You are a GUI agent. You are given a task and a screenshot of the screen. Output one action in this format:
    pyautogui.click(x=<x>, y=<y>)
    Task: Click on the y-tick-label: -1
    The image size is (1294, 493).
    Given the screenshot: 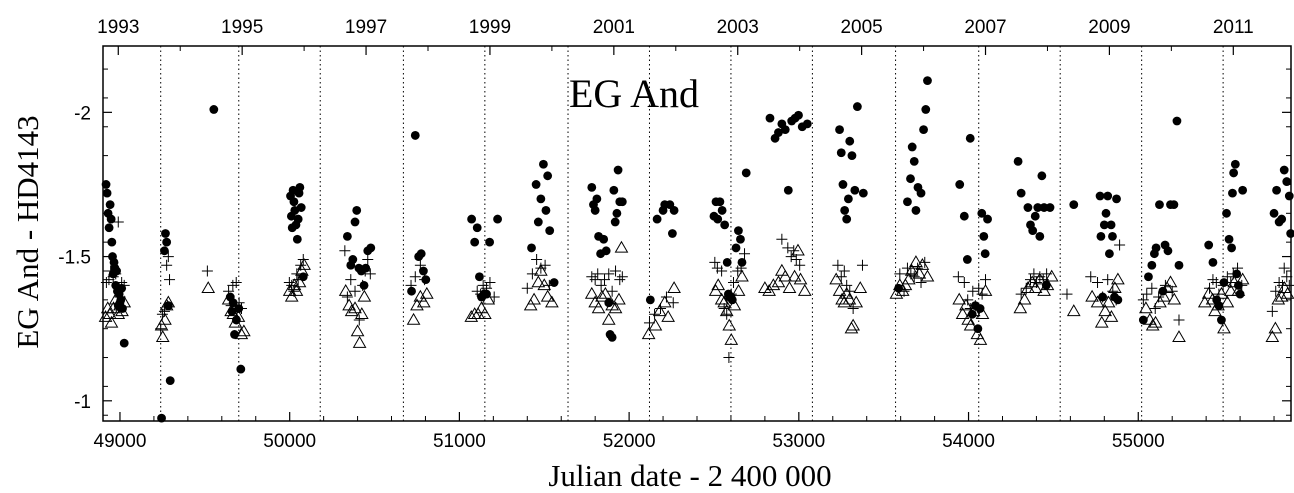 What is the action you would take?
    pyautogui.click(x=82, y=402)
    